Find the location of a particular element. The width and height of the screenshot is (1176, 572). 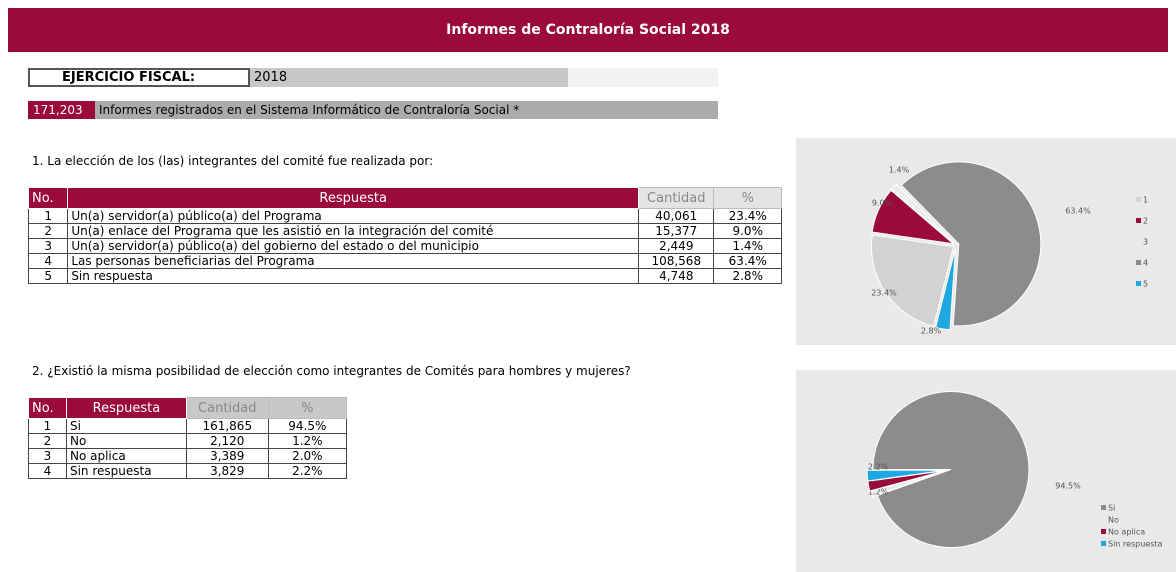

table-cell: No is located at coordinates (126, 441).